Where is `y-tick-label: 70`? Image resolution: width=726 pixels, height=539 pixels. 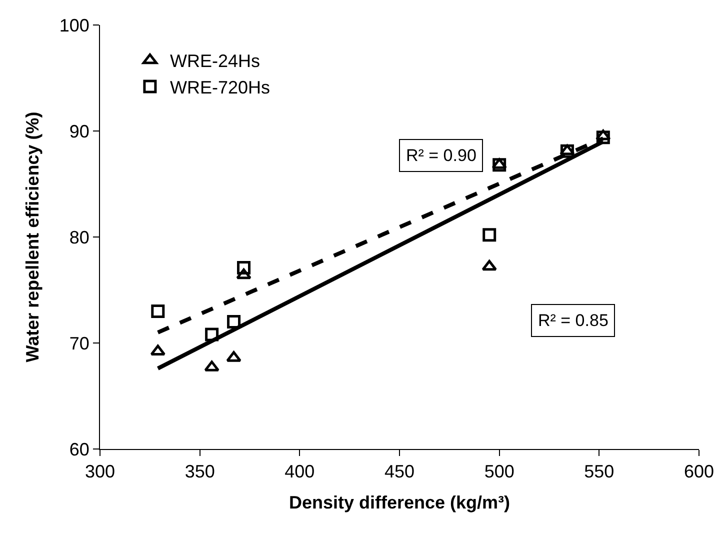
y-tick-label: 70 is located at coordinates (79, 343).